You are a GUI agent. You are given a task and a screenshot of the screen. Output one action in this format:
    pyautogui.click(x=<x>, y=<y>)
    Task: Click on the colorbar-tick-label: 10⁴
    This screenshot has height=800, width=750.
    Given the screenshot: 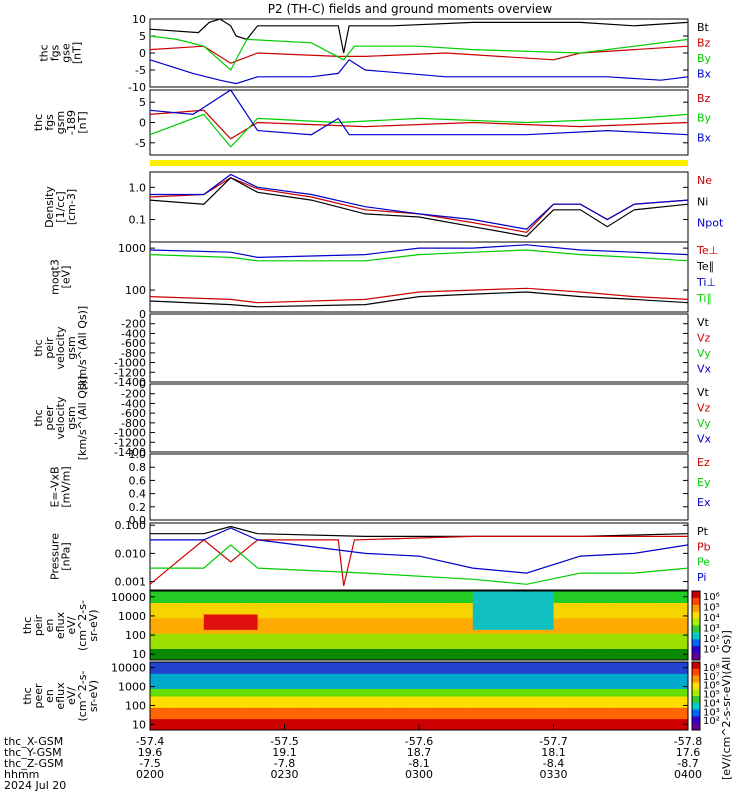 What is the action you would take?
    pyautogui.click(x=711, y=618)
    